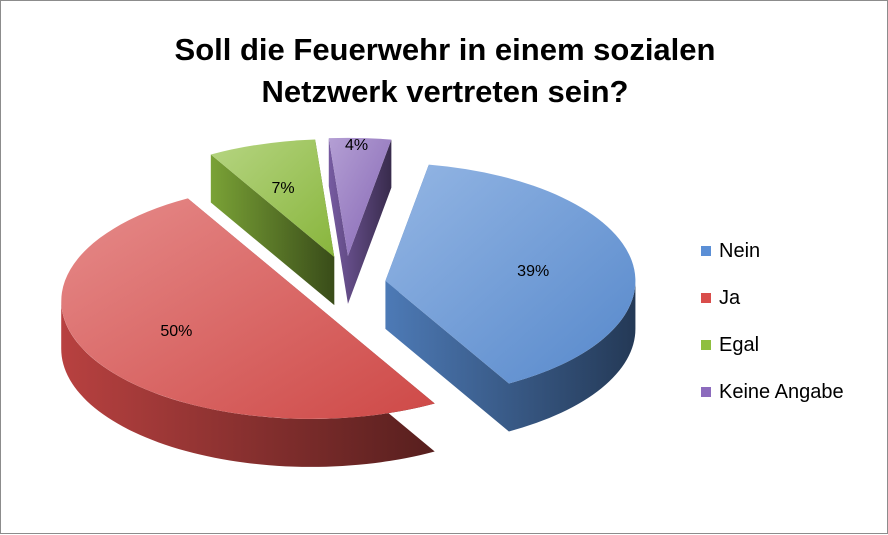 The image size is (888, 535). I want to click on legend-item-egal: Egal, so click(791, 345).